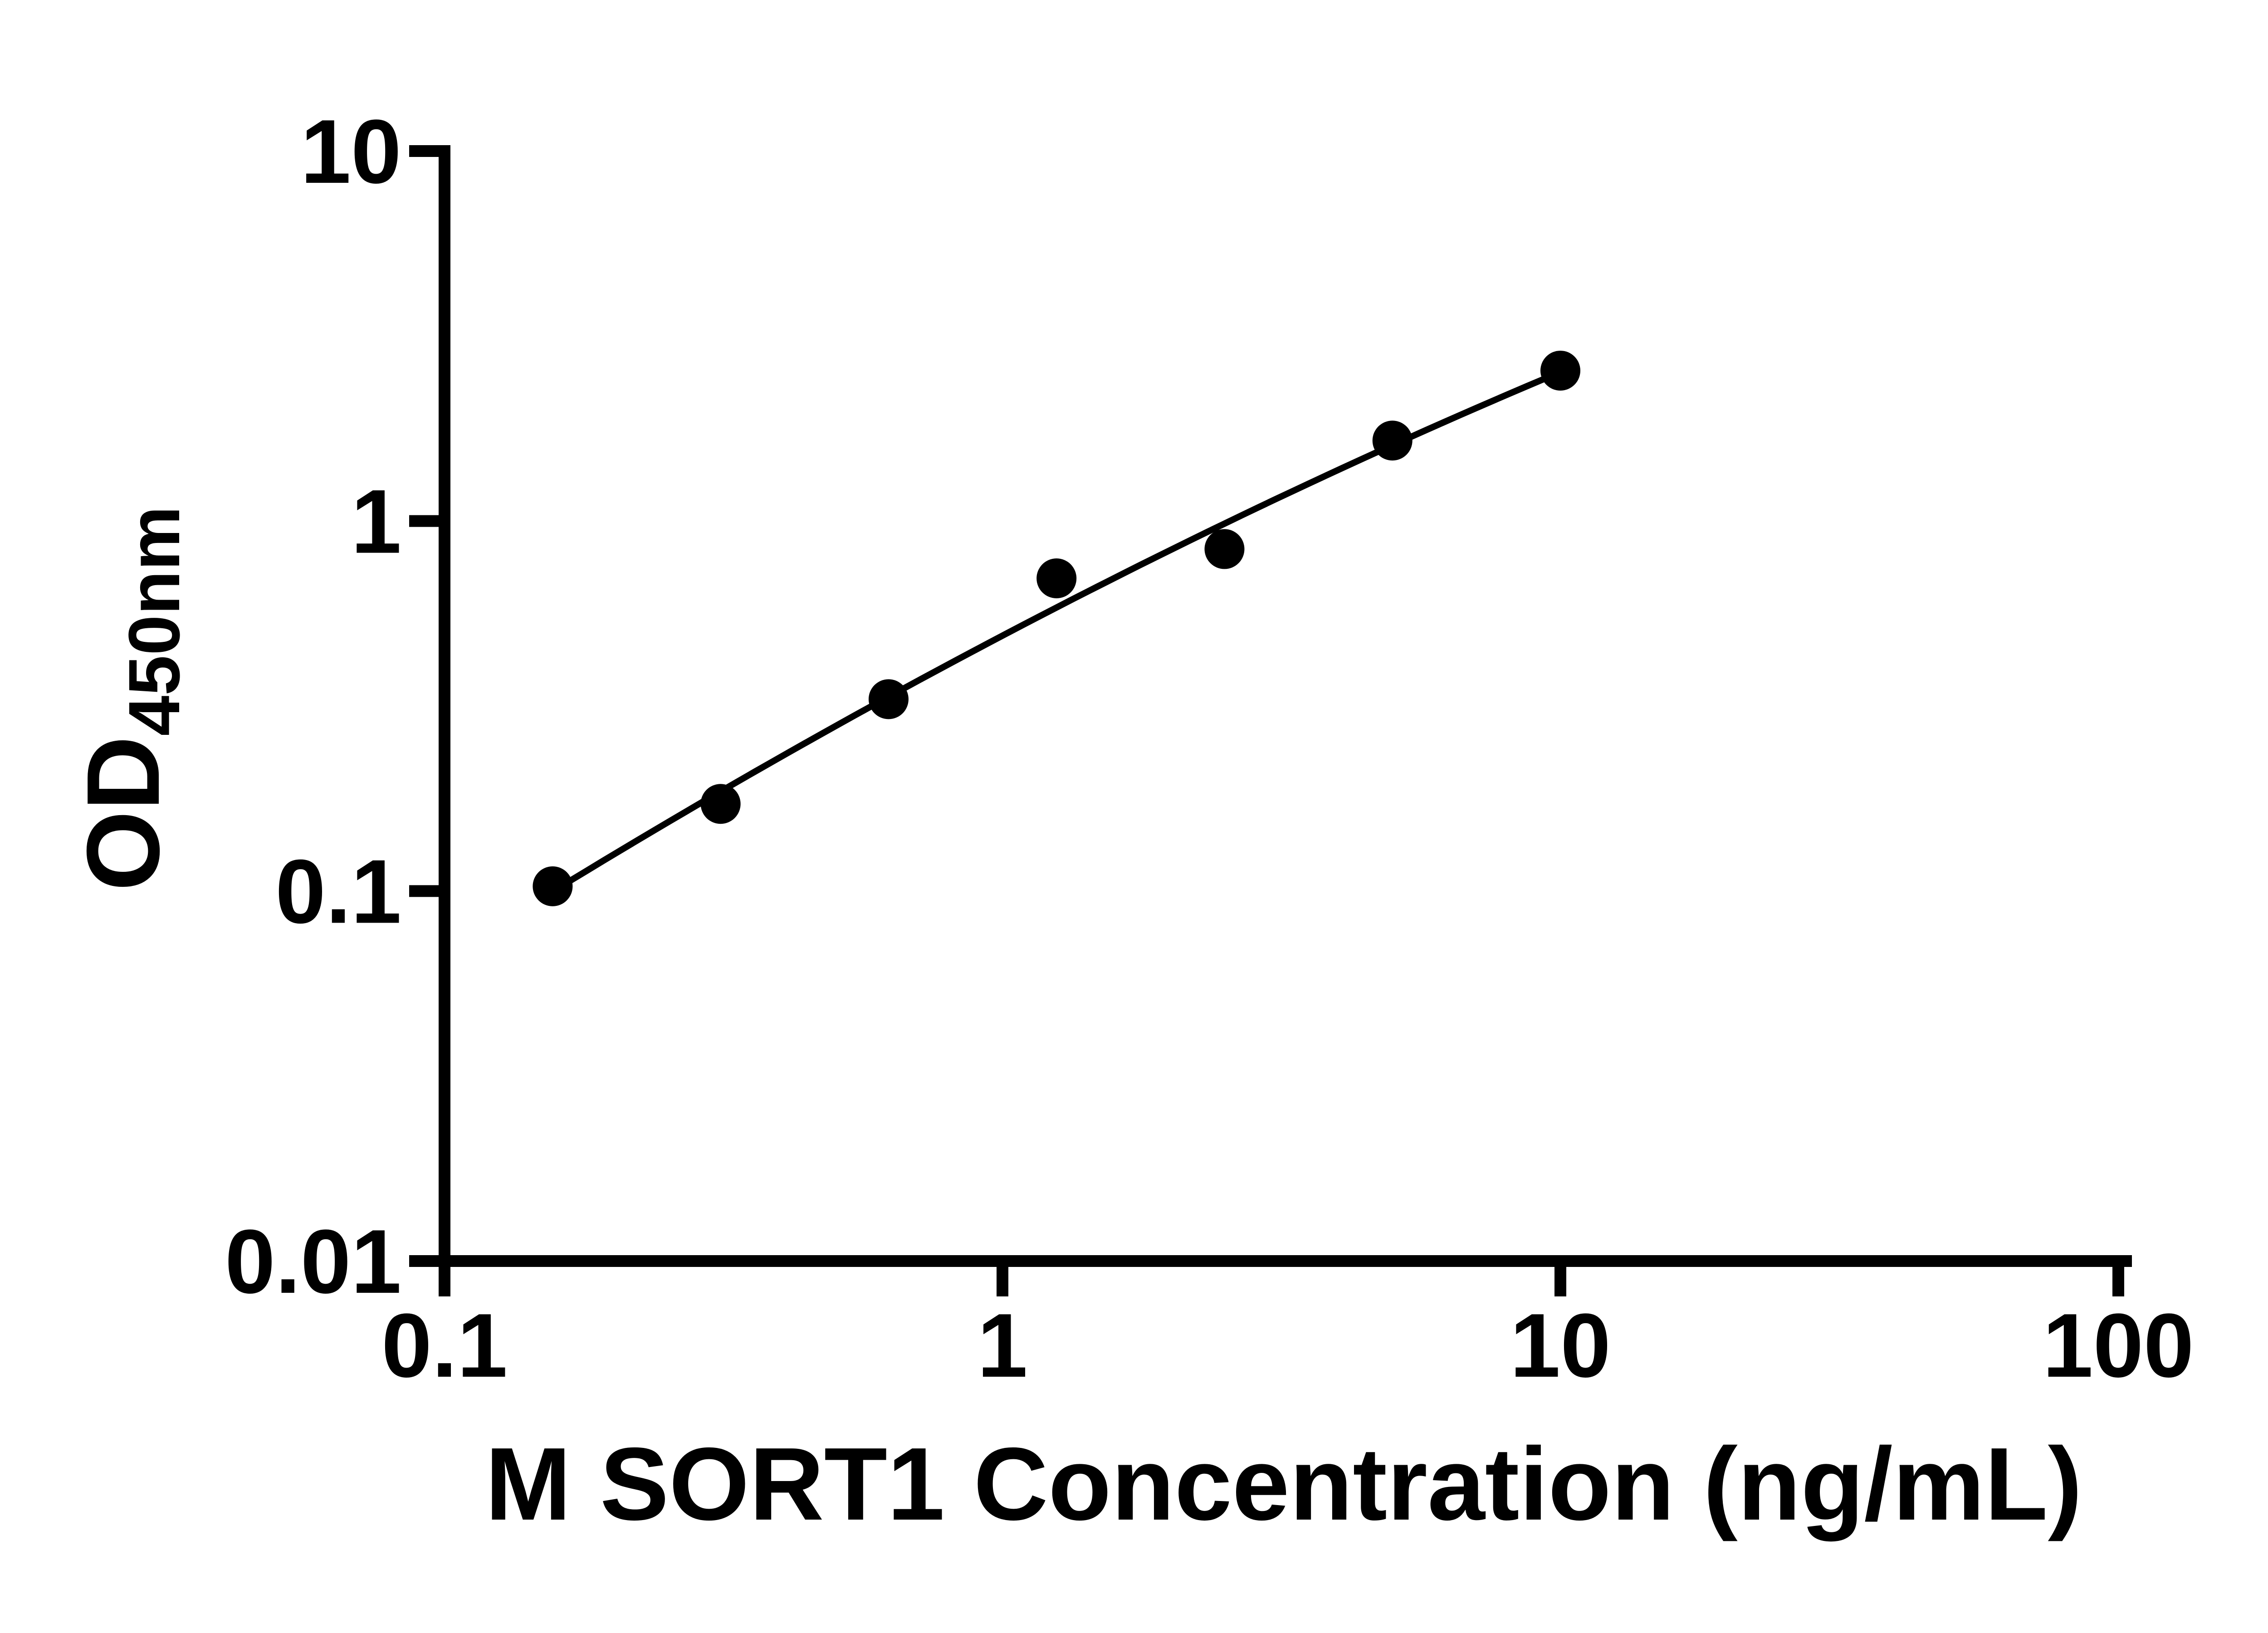  I want to click on y-tick-label: 0.01, so click(313, 1261).